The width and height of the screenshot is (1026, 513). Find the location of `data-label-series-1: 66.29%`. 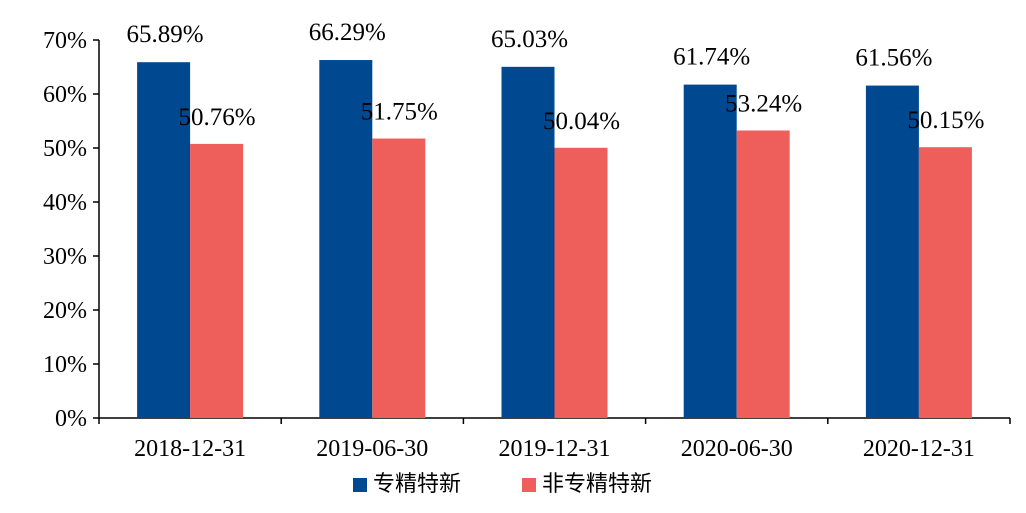

data-label-series-1: 66.29% is located at coordinates (347, 32).